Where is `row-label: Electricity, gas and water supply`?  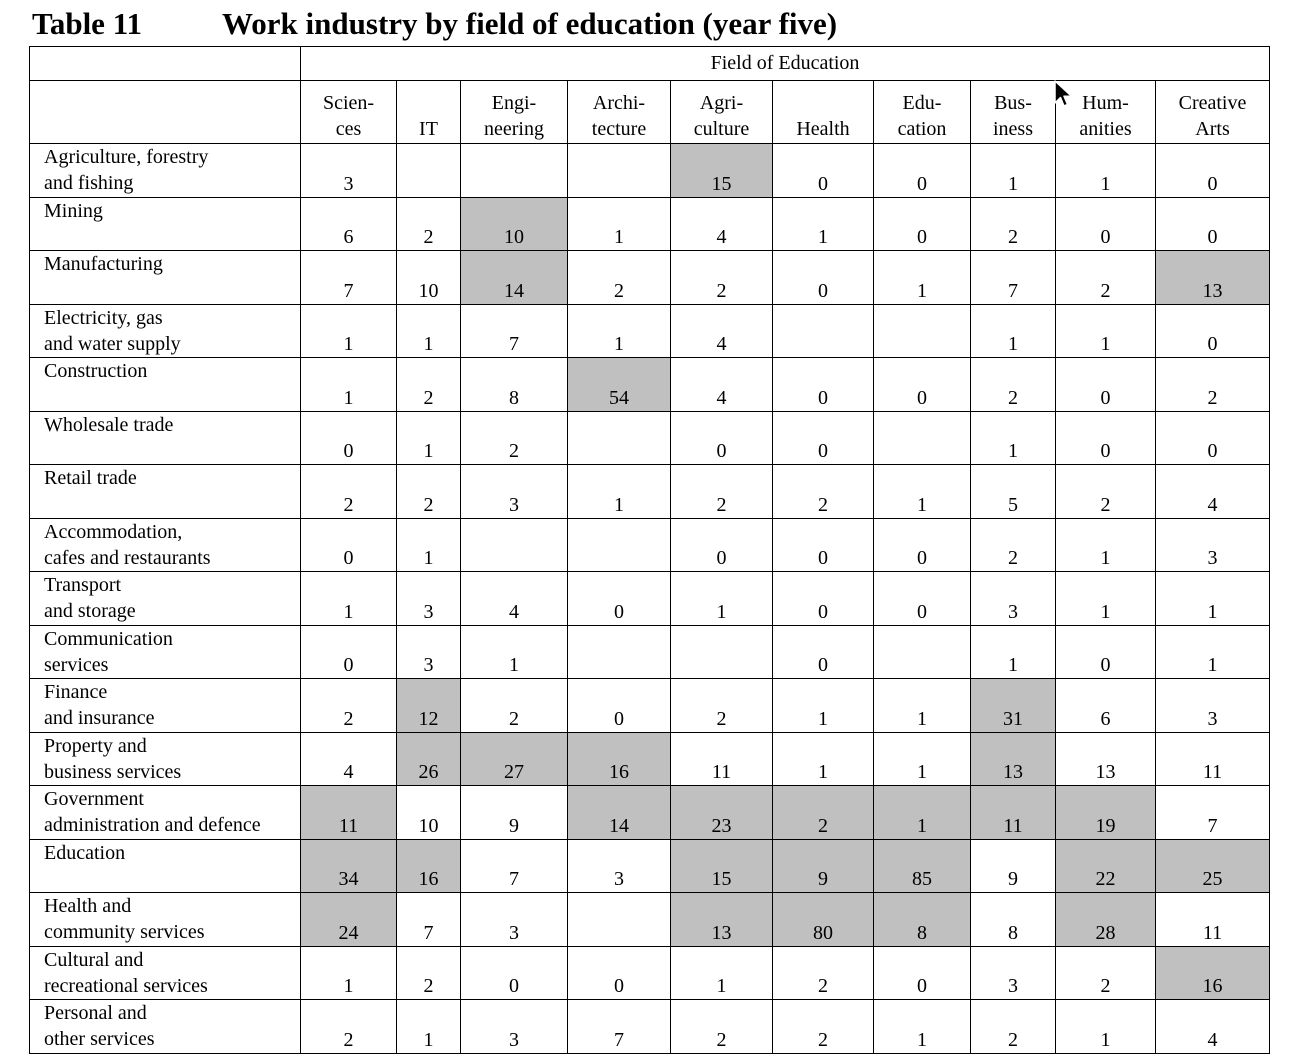 row-label: Electricity, gas and water supply is located at coordinates (165, 330).